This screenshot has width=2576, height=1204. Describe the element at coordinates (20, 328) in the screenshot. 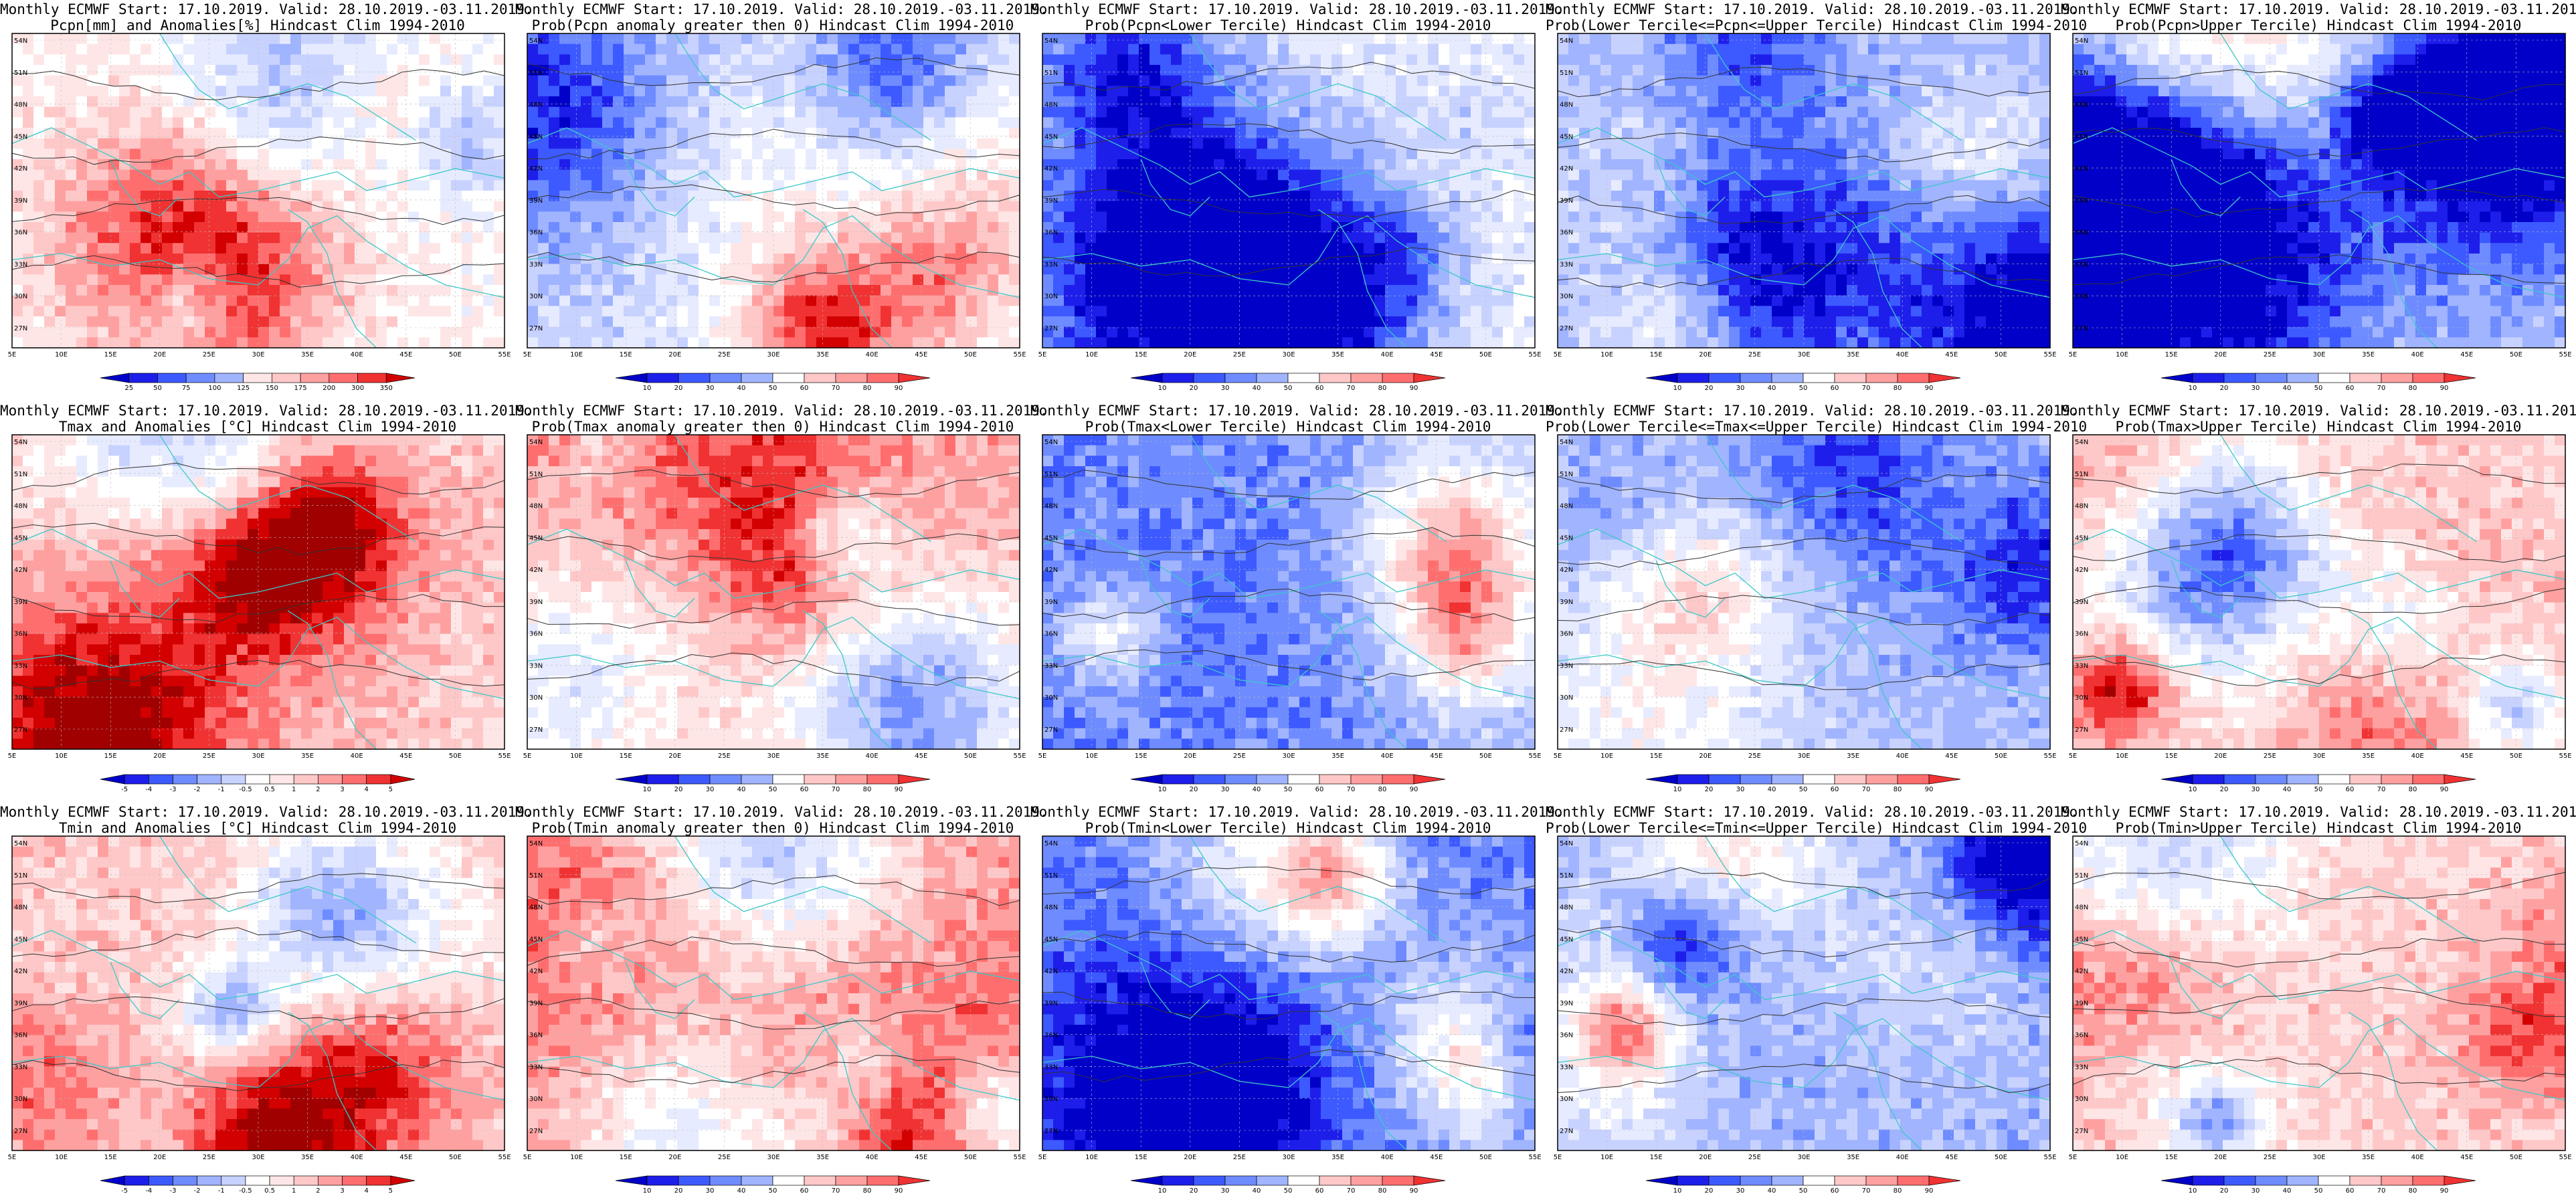

I see `lat-tick-label: 27N` at that location.